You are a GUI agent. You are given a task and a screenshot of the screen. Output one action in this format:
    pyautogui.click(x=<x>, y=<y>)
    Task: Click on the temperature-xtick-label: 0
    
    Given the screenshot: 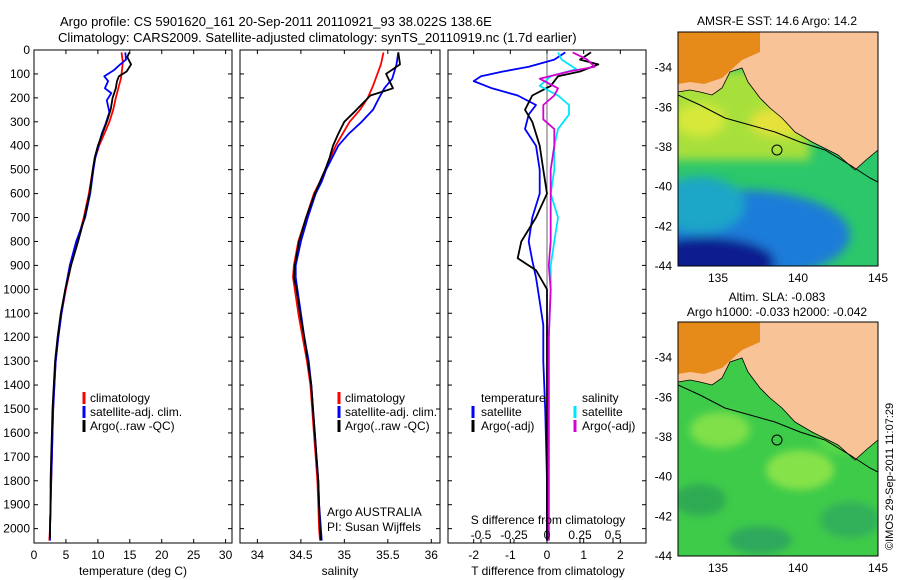 What is the action you would take?
    pyautogui.click(x=34, y=555)
    